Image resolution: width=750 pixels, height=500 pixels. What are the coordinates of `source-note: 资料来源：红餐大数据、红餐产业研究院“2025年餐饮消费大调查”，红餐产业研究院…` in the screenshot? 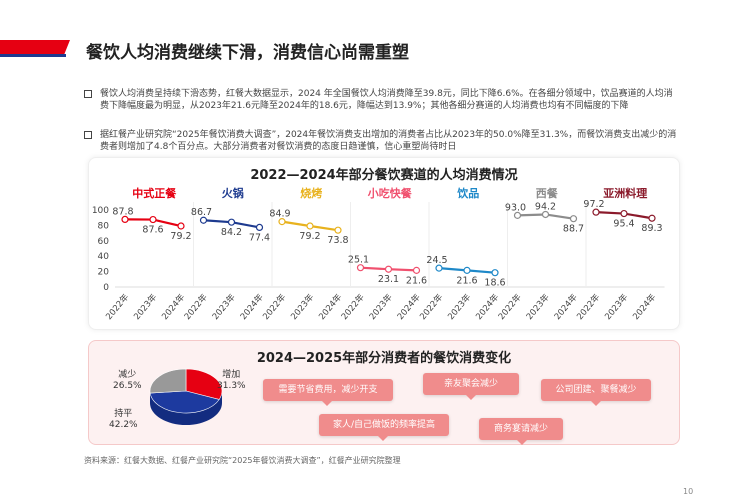 It's located at (242, 460).